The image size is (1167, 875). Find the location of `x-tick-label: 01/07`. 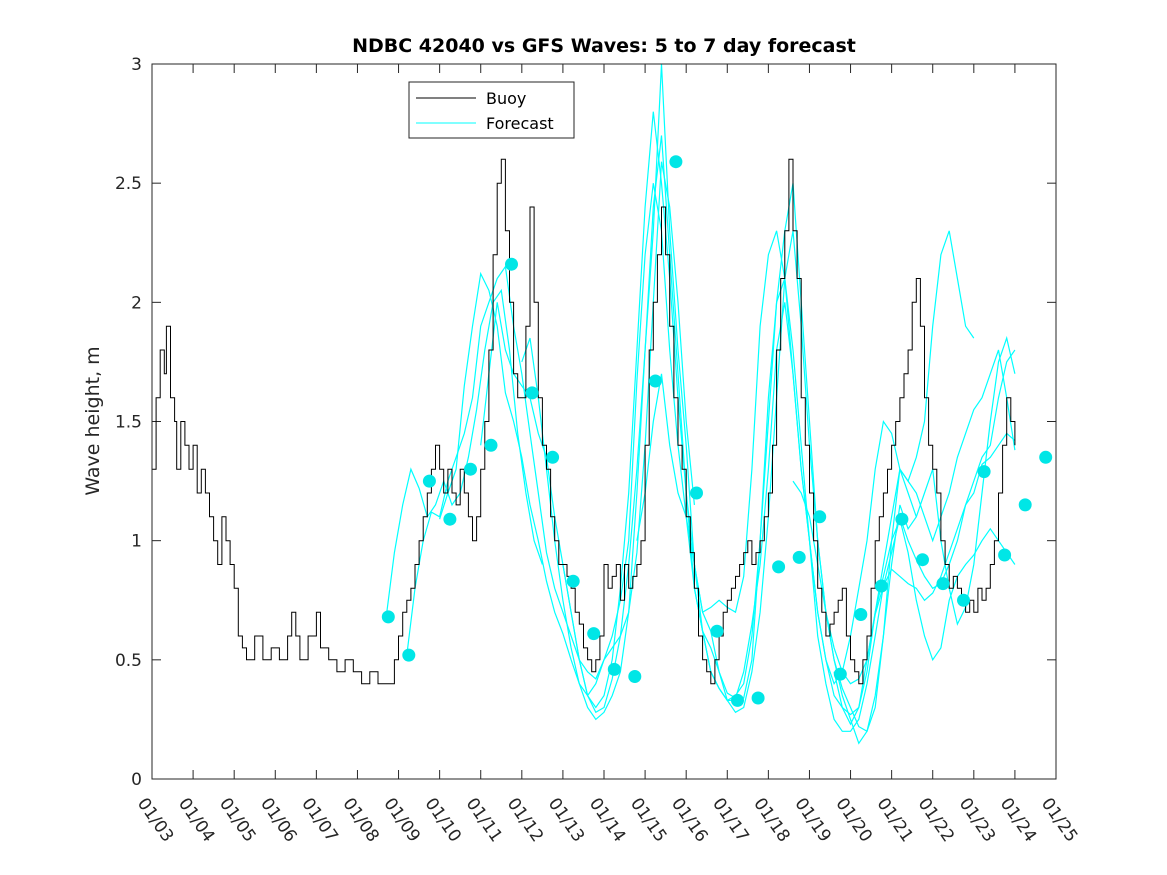

x-tick-label: 01/07 is located at coordinates (319, 820).